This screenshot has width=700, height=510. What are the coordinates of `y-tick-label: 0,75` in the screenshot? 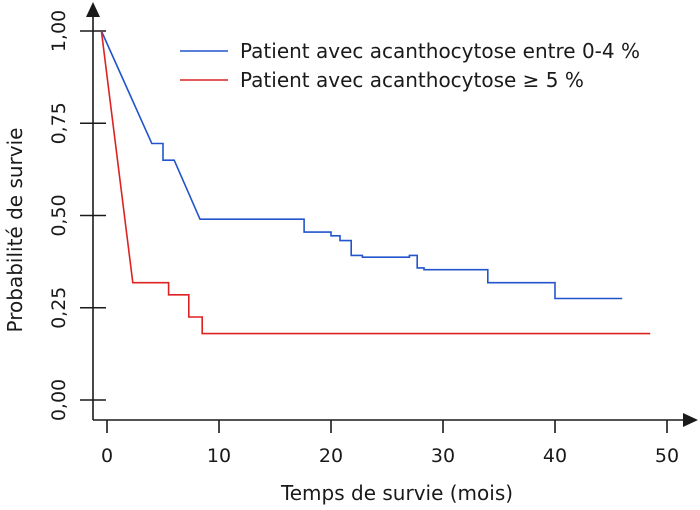 It's located at (59, 123).